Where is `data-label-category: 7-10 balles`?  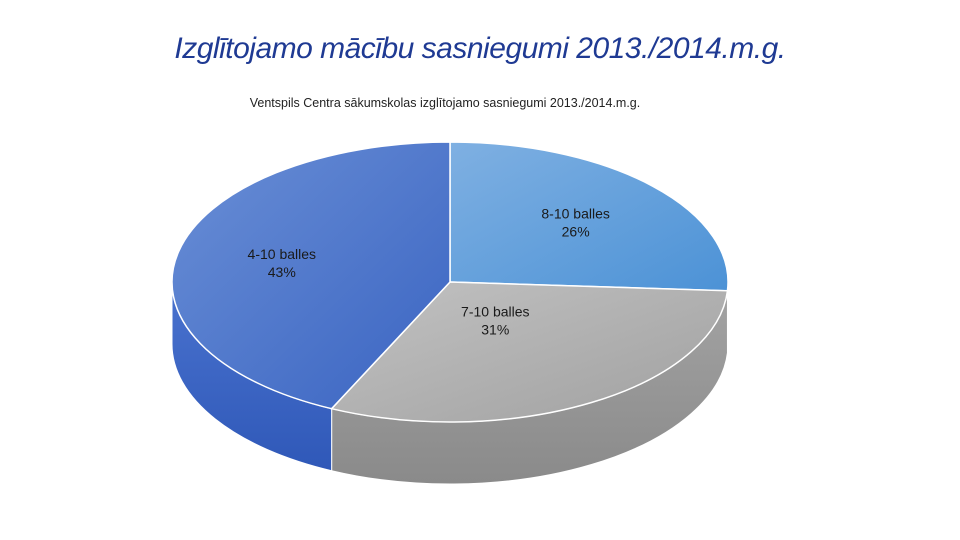 data-label-category: 7-10 balles is located at coordinates (495, 312).